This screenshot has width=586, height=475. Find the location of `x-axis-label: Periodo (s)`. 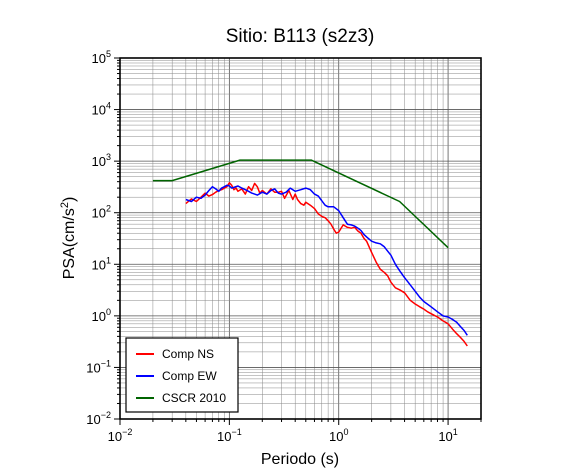

x-axis-label: Periodo (s) is located at coordinates (300, 459).